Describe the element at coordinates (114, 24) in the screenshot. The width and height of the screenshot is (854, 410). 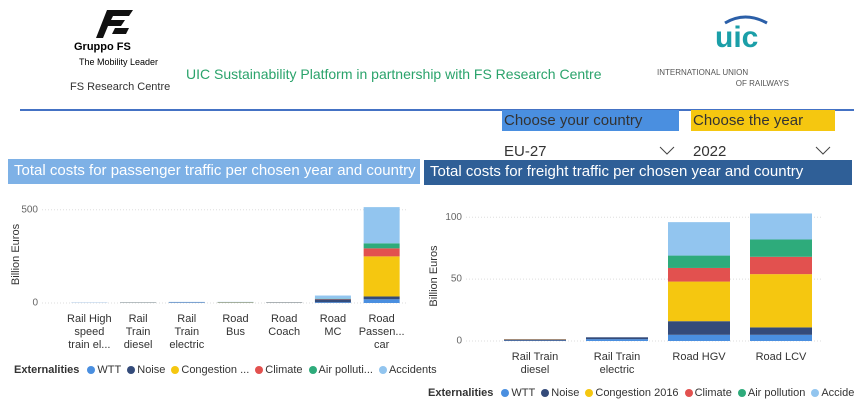
I see `fs-logo` at that location.